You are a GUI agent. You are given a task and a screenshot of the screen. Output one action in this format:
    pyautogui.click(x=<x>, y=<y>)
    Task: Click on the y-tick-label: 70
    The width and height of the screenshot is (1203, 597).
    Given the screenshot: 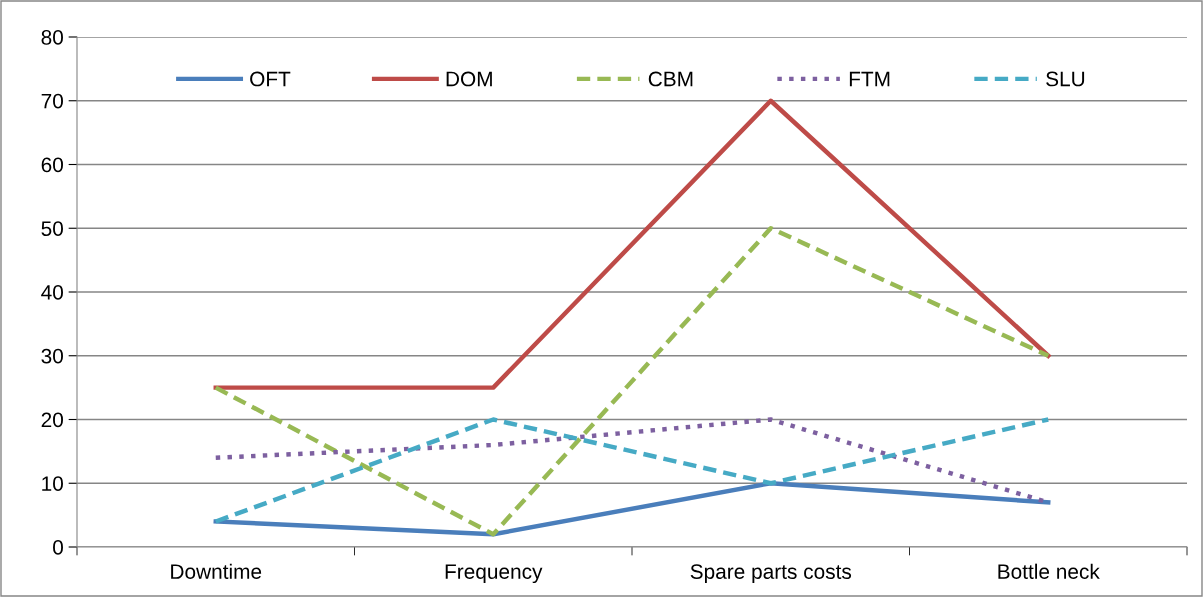 What is the action you would take?
    pyautogui.click(x=52, y=101)
    